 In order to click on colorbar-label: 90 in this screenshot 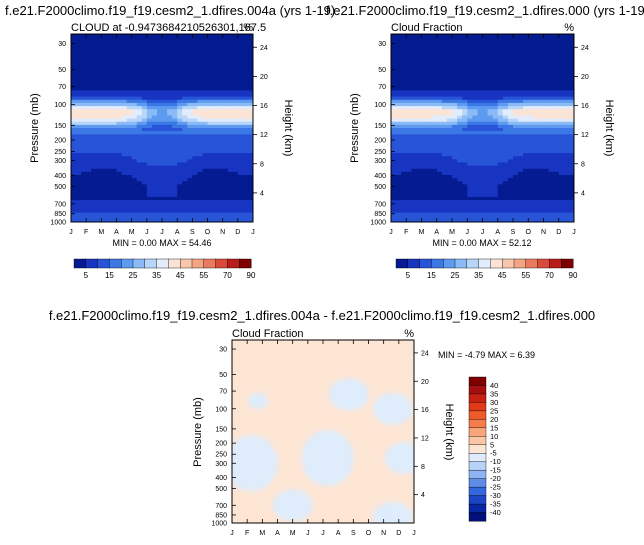, I will do `click(573, 275)`.